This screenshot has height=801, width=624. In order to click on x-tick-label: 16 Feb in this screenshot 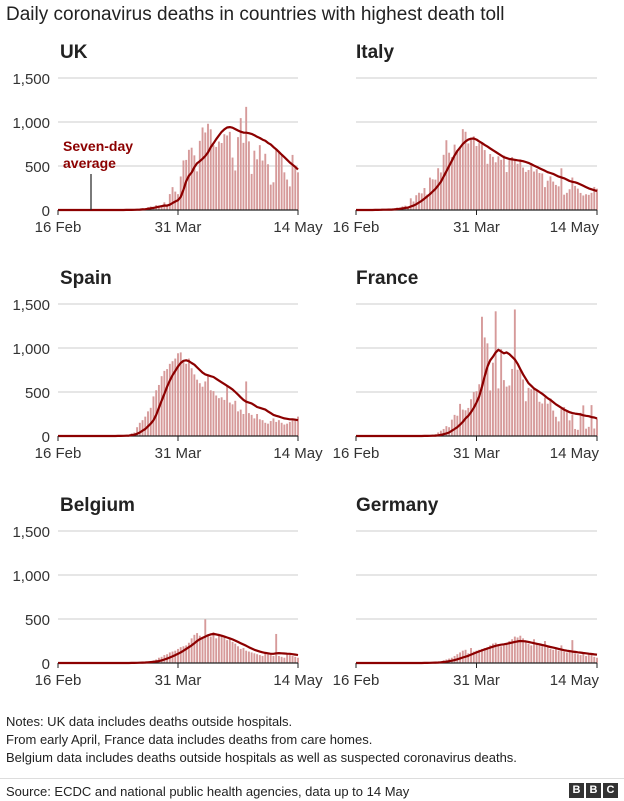, I will do `click(58, 680)`.